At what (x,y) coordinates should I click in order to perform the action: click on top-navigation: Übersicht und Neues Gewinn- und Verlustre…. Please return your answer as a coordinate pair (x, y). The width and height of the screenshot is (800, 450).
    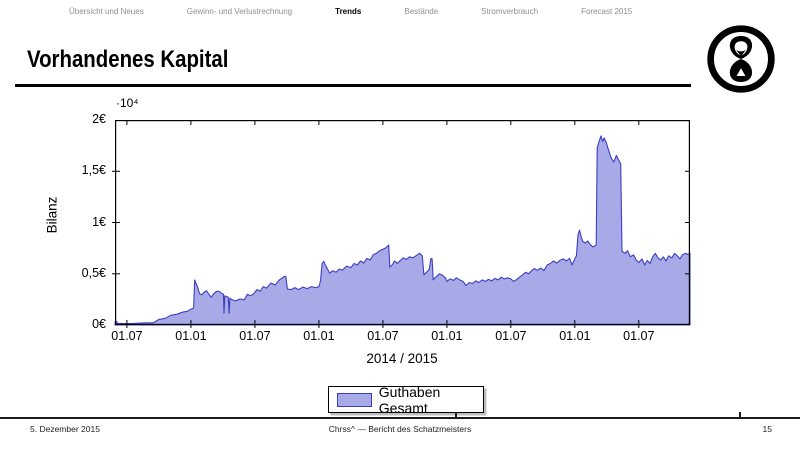
    Looking at the image, I should click on (400, 11).